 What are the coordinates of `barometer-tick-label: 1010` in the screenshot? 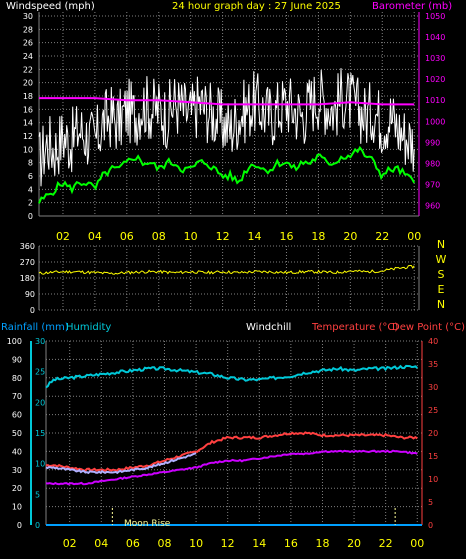 It's located at (435, 100).